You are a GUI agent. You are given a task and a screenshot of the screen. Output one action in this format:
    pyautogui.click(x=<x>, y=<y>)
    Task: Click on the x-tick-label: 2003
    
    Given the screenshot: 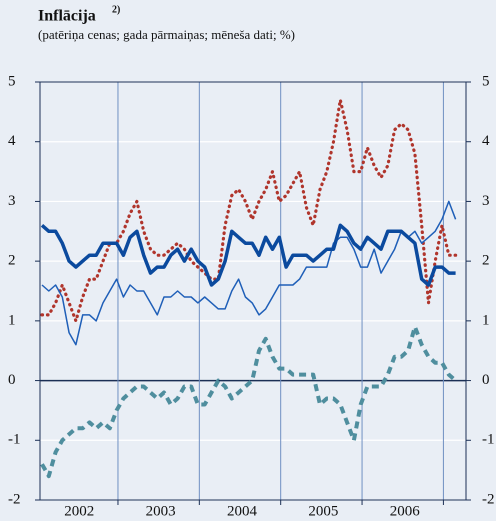 What is the action you would take?
    pyautogui.click(x=161, y=511)
    